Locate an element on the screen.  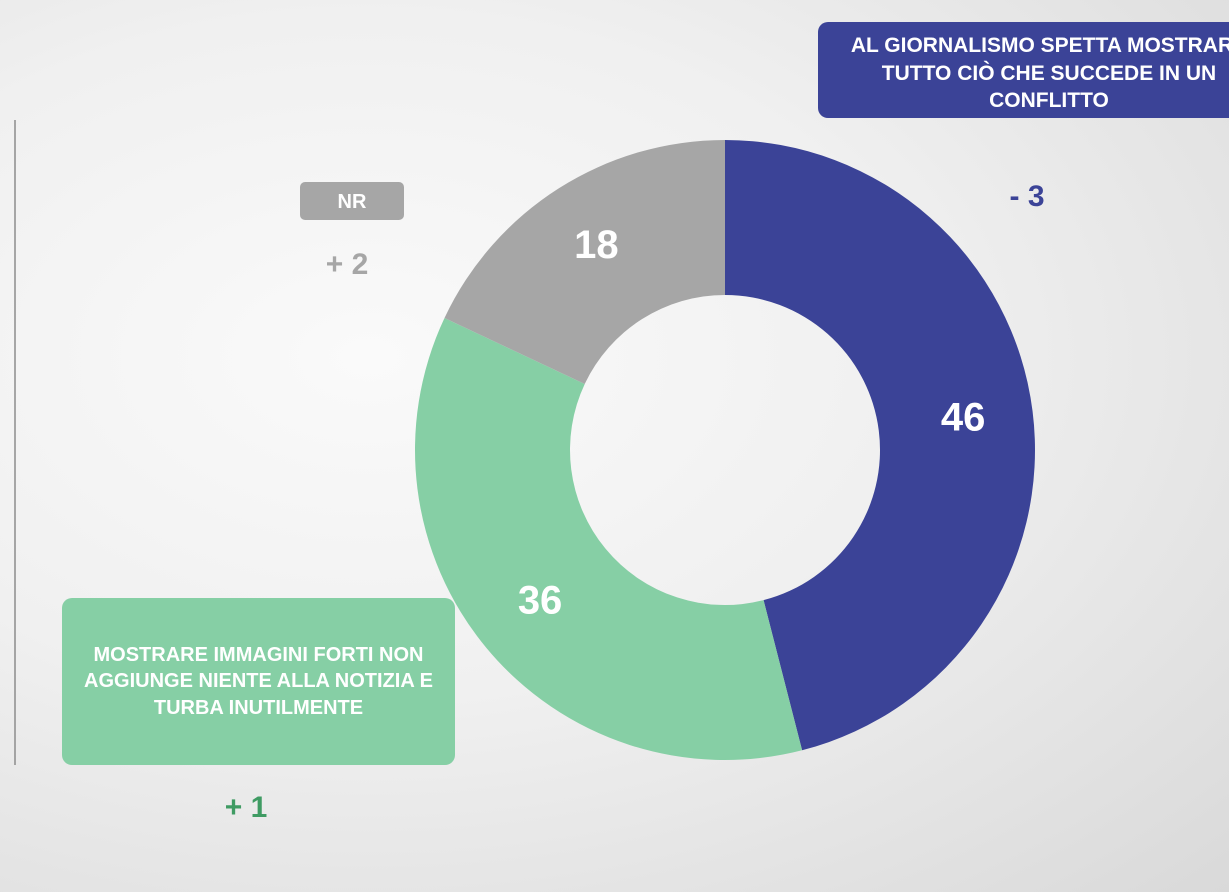
slice is located at coordinates (584, 262).